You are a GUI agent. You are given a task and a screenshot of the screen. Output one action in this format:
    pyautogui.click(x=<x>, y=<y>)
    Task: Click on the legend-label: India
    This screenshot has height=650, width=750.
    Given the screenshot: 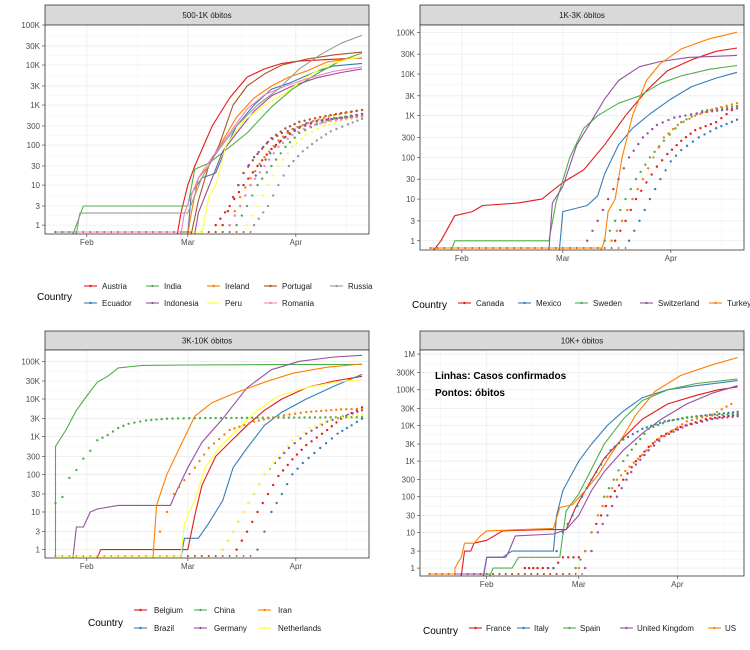 What is the action you would take?
    pyautogui.click(x=173, y=286)
    